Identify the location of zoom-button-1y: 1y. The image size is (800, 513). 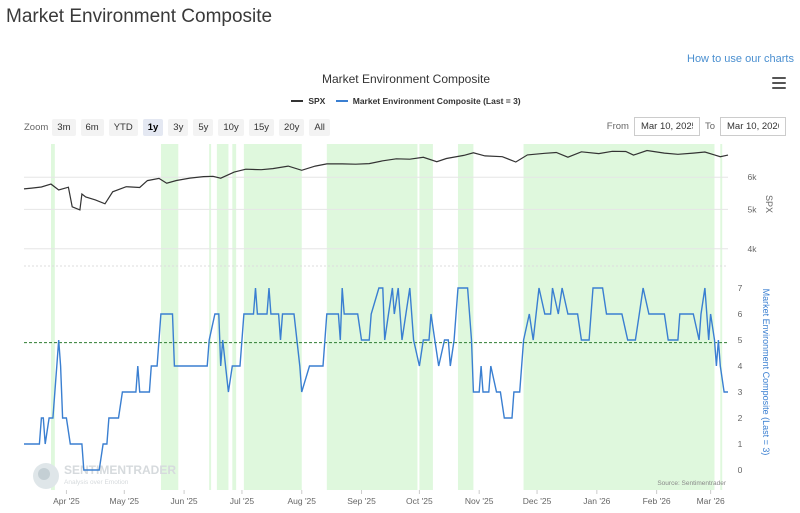
(153, 127).